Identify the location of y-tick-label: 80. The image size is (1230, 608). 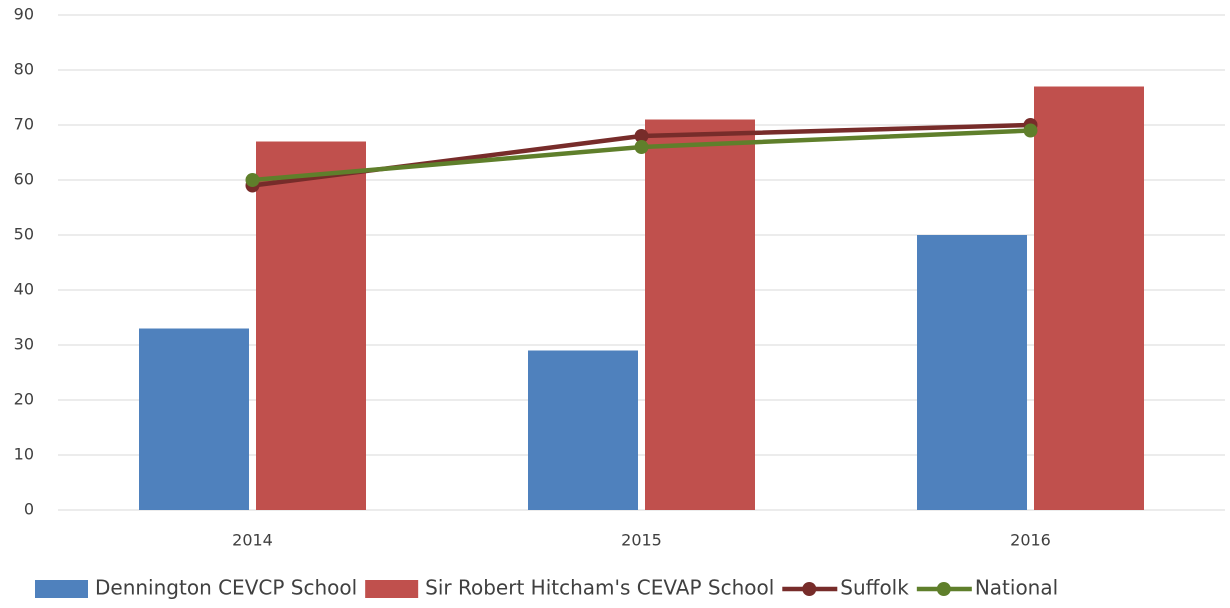
(24, 69).